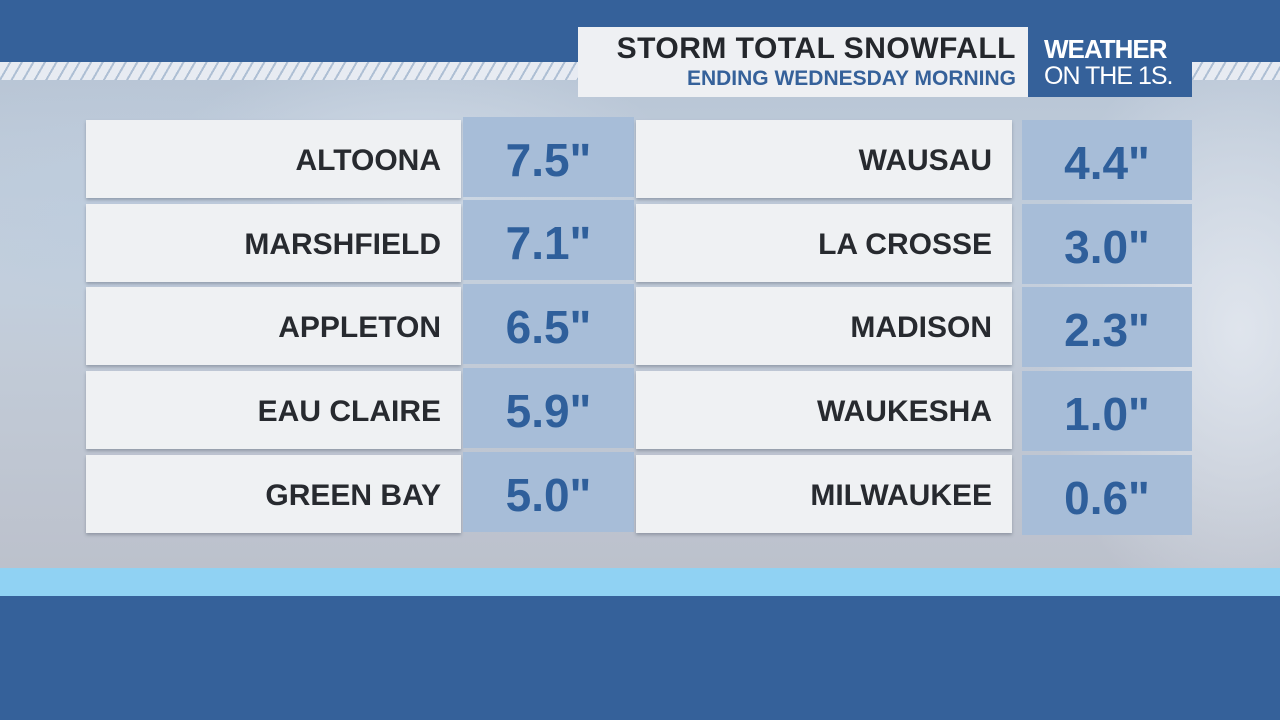 The width and height of the screenshot is (1280, 720). What do you see at coordinates (1107, 163) in the screenshot?
I see `snowfall-value: 4.4"` at bounding box center [1107, 163].